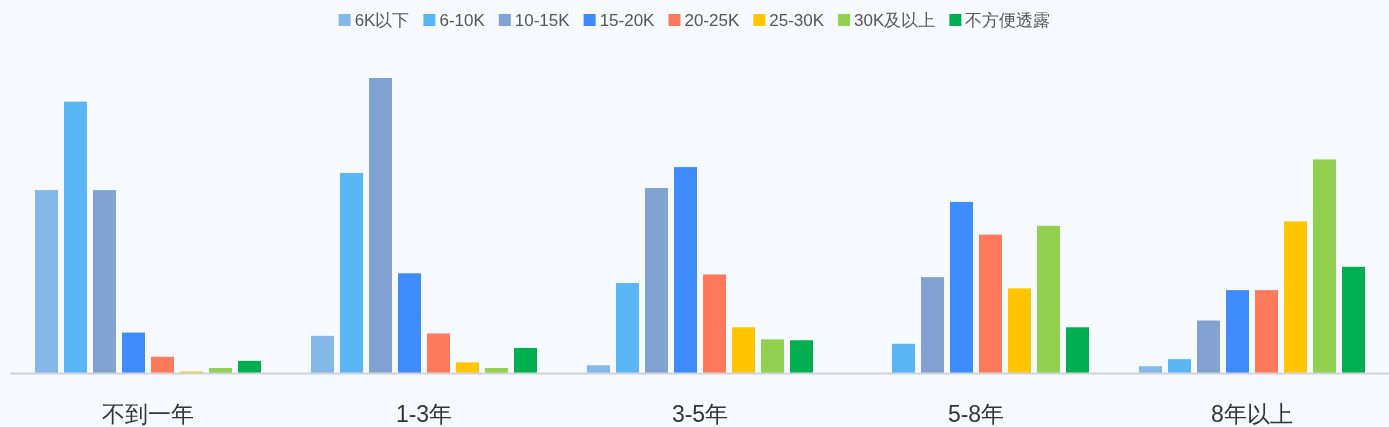 The width and height of the screenshot is (1389, 427). What do you see at coordinates (1008, 20) in the screenshot?
I see `legend-label: 不方便透露` at bounding box center [1008, 20].